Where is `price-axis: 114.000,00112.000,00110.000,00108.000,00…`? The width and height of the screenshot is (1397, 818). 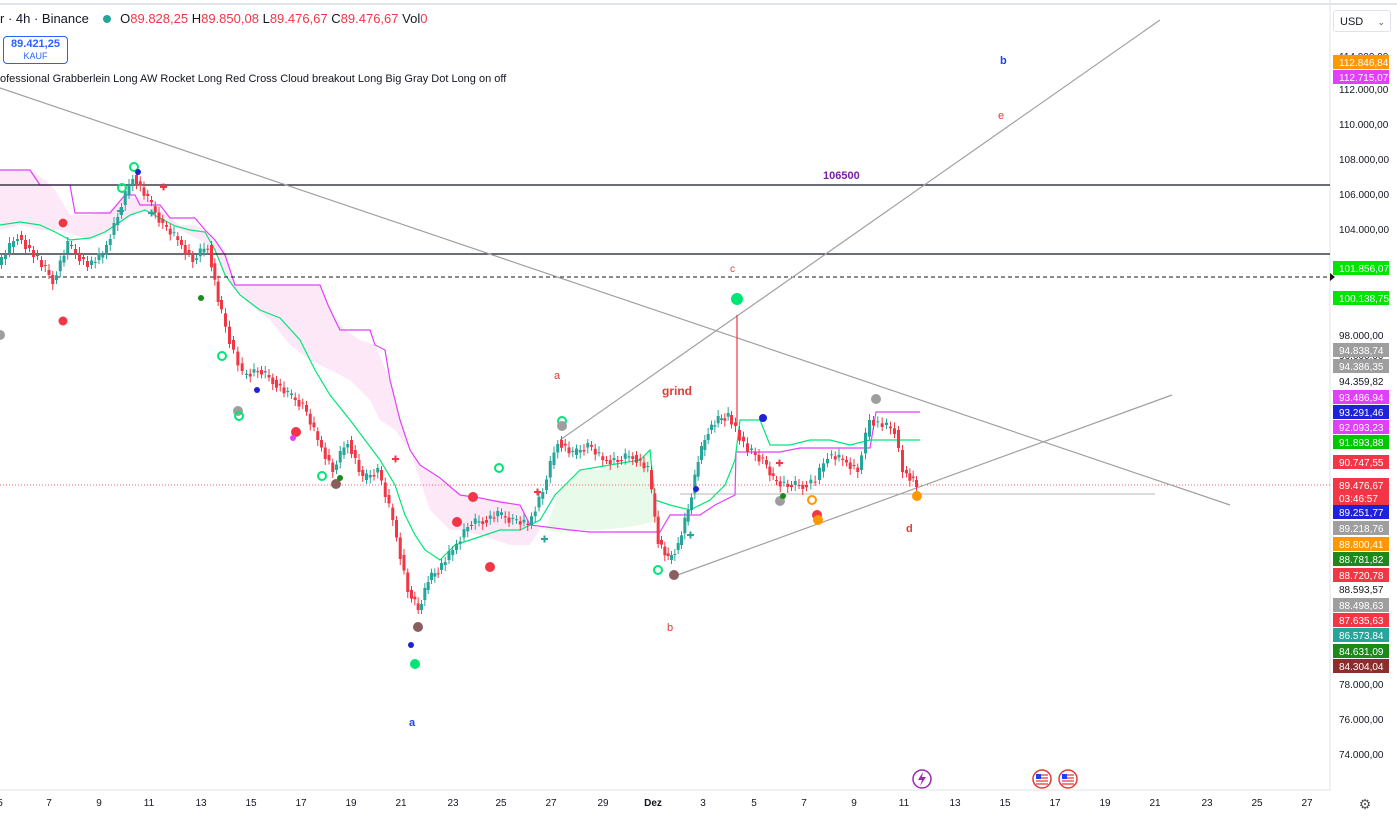 price-axis: 114.000,00112.000,00110.000,00108.000,00… is located at coordinates (1361, 406).